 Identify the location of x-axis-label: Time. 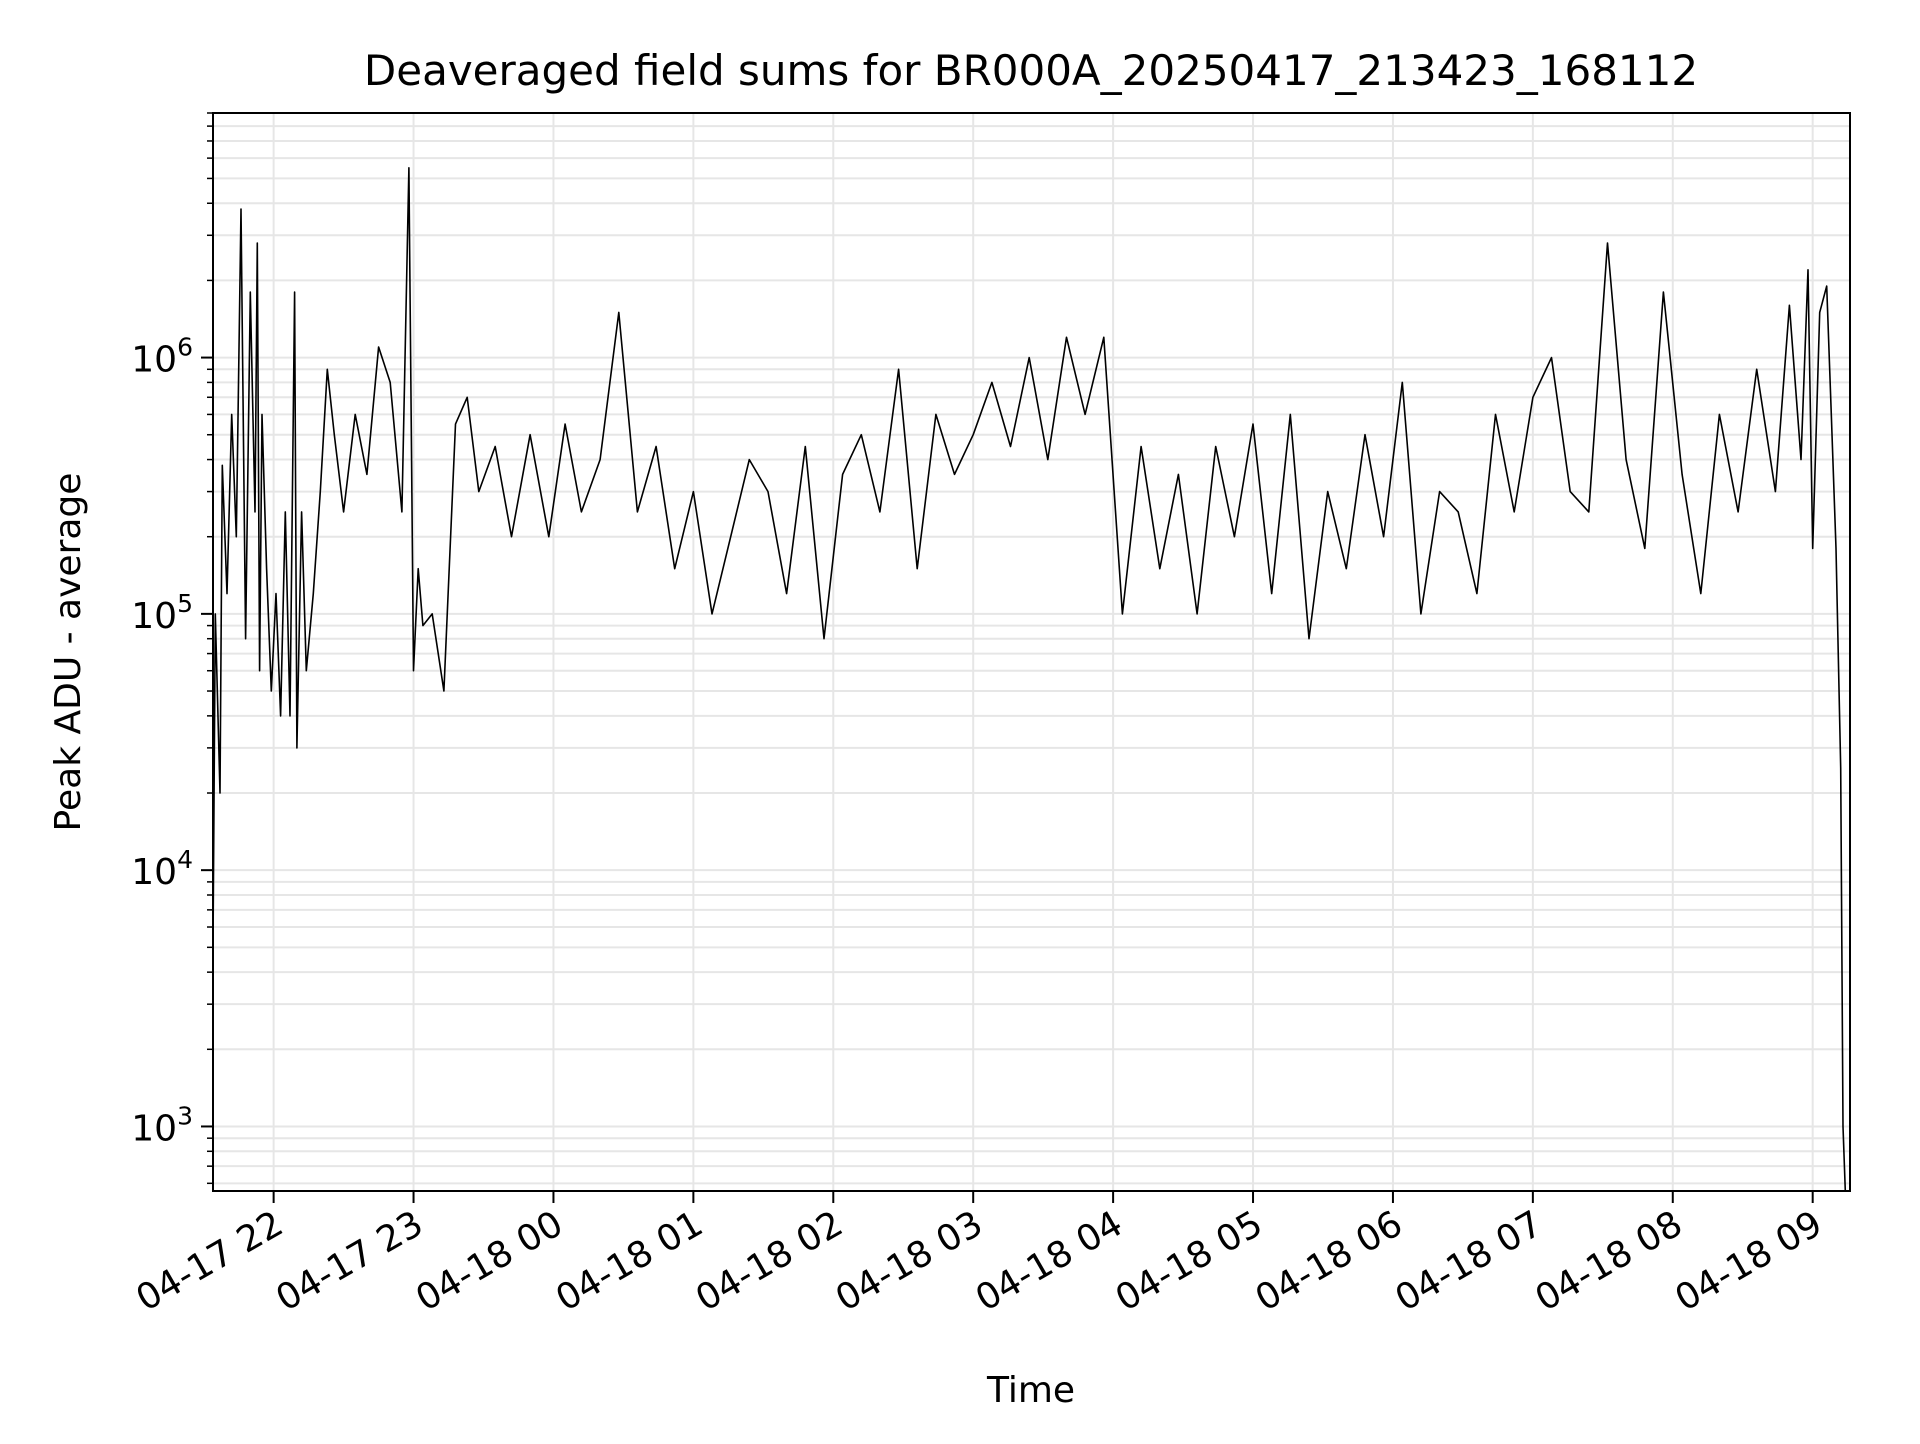
(1030, 1390).